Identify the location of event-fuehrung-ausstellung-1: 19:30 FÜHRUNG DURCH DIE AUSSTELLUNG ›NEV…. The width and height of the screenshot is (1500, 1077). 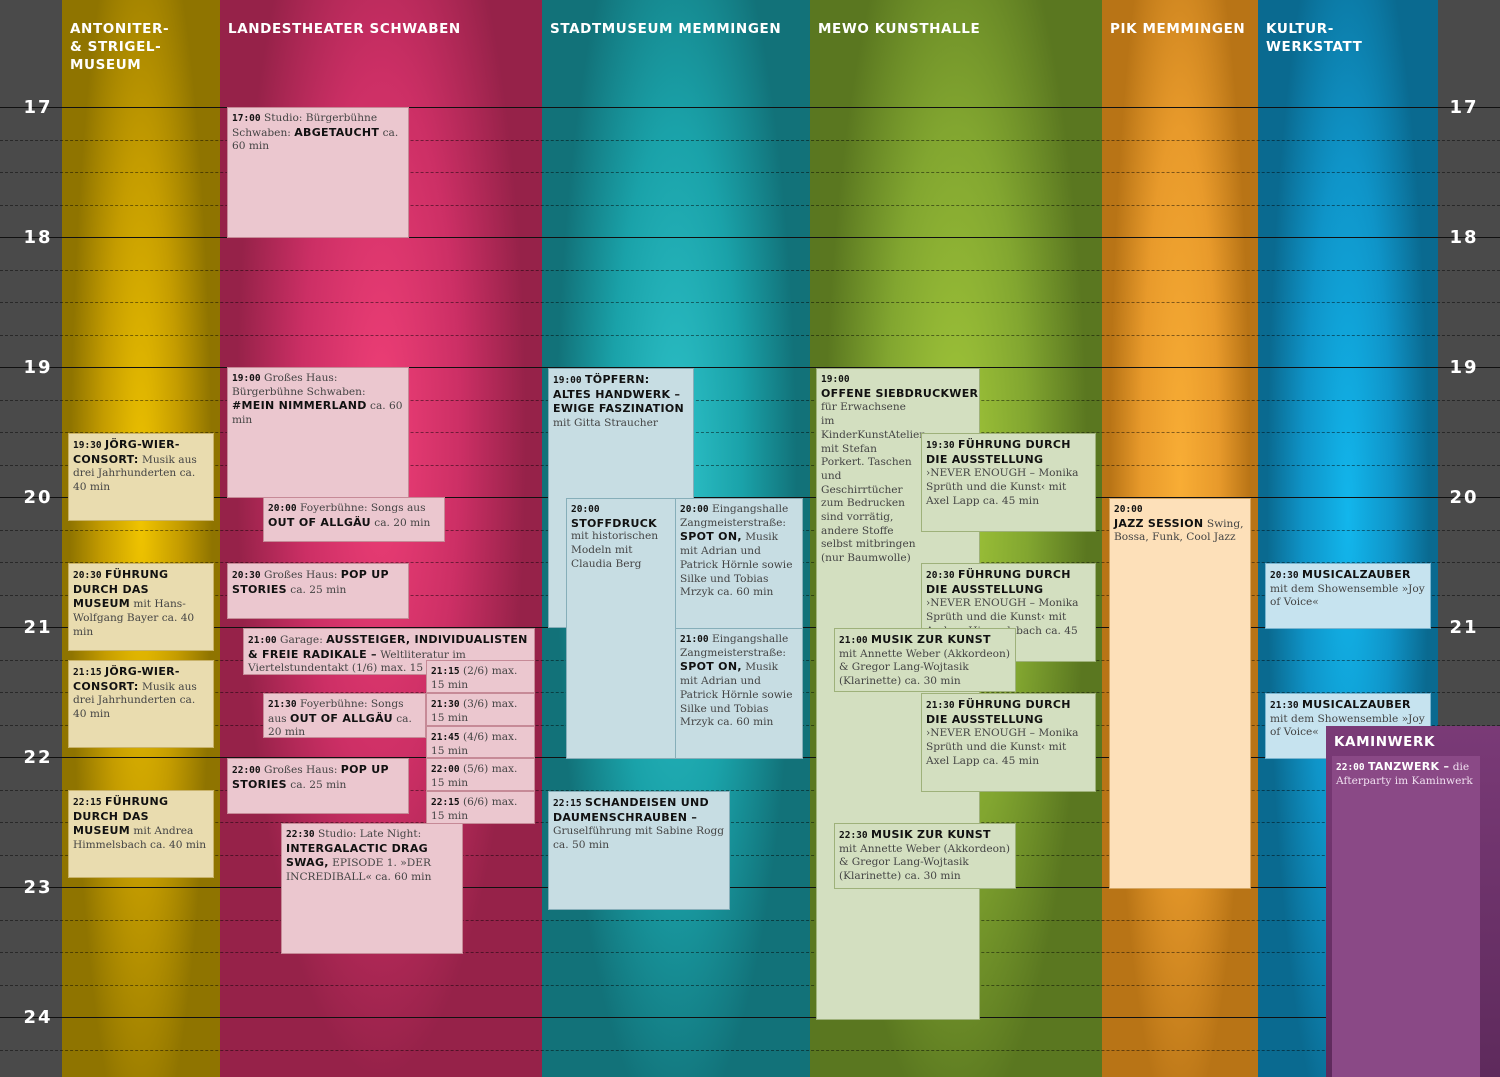
(1008, 482).